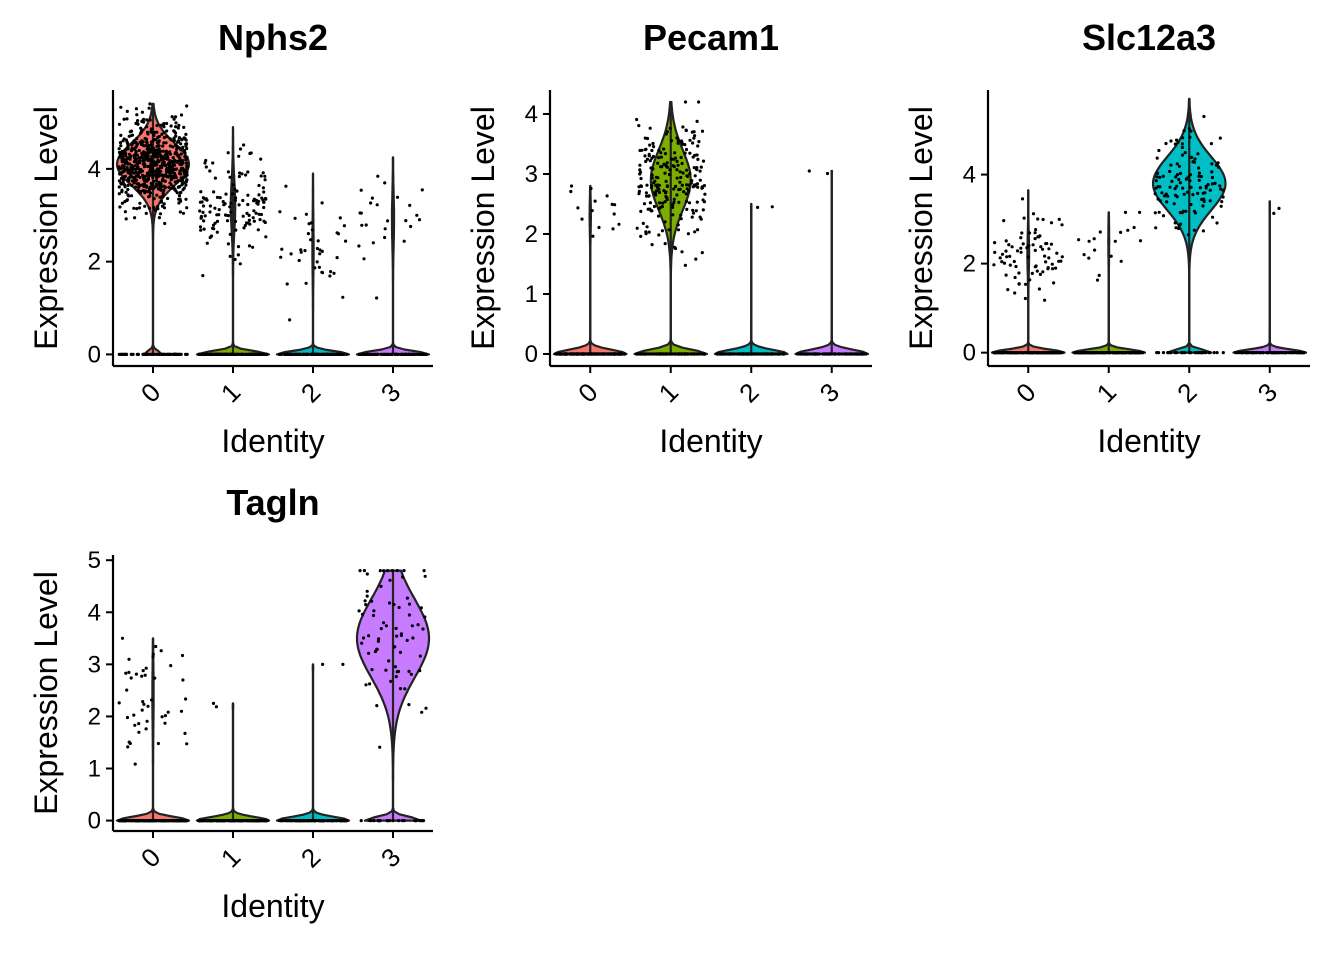 The height and width of the screenshot is (960, 1344). Describe the element at coordinates (150, 392) in the screenshot. I see `x-tick-label: 0` at that location.